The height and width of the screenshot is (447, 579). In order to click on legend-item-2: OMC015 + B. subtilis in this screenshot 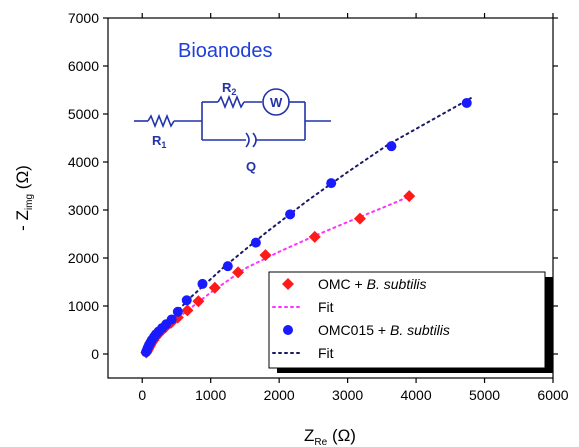, I will do `click(366, 330)`.